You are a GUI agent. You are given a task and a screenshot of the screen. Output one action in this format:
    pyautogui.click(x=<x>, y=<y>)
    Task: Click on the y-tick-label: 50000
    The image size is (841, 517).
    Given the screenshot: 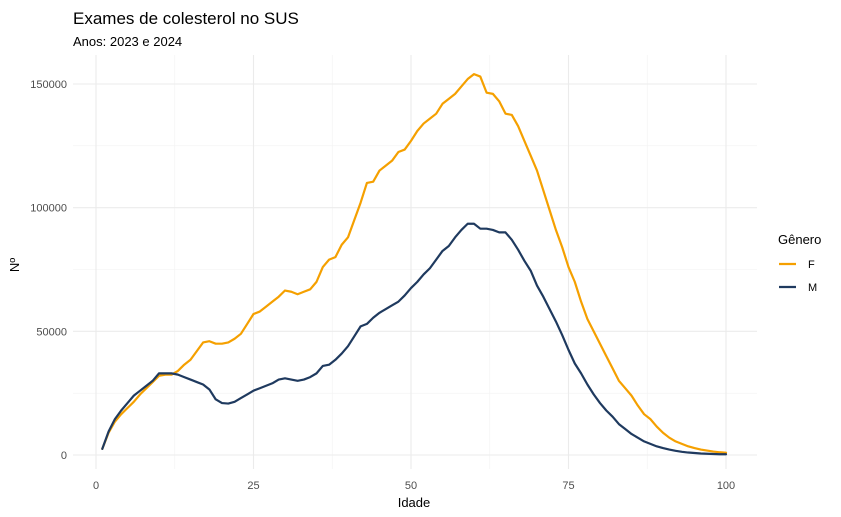 What is the action you would take?
    pyautogui.click(x=51, y=332)
    